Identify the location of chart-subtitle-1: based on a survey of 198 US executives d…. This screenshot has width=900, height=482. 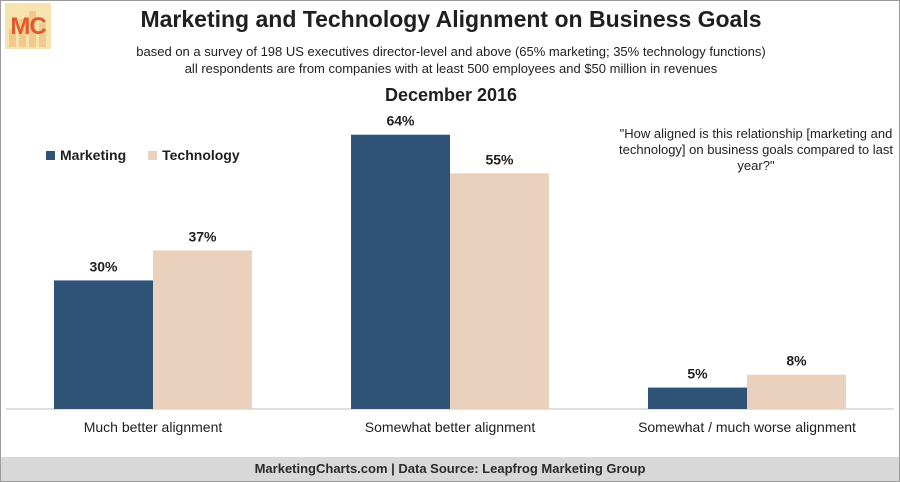
(451, 51).